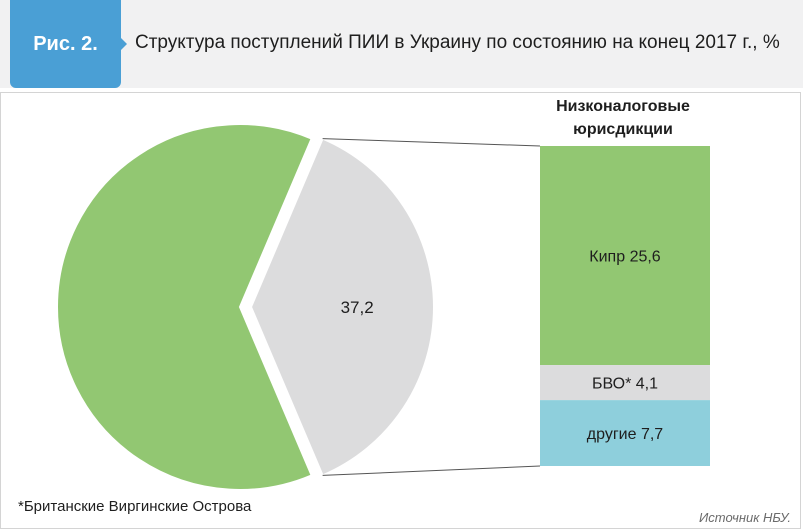 The image size is (803, 531). What do you see at coordinates (123, 44) in the screenshot?
I see `badge-arrow-icon` at bounding box center [123, 44].